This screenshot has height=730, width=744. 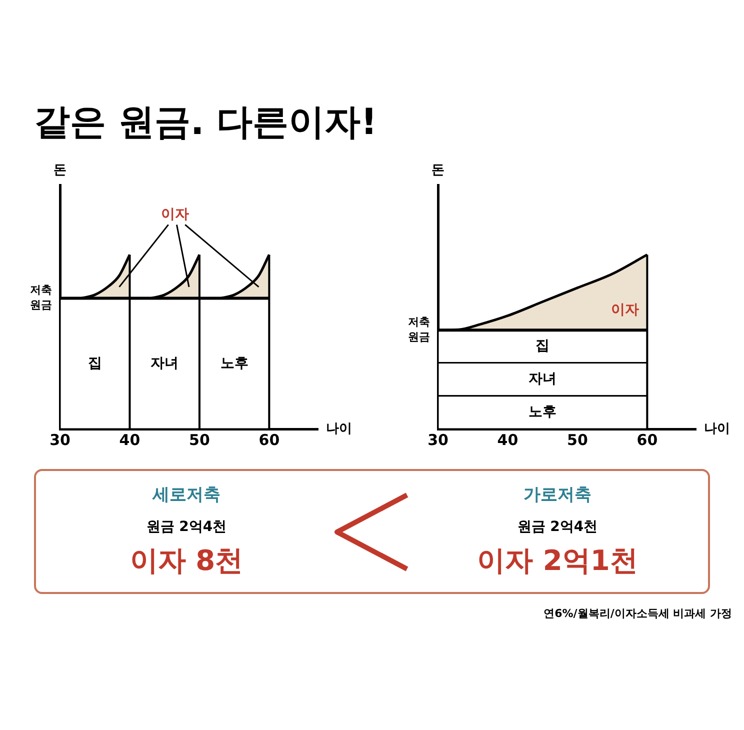 I want to click on text: 연6%/월복리/이자소득세 비과세 가정, so click(x=637, y=613).